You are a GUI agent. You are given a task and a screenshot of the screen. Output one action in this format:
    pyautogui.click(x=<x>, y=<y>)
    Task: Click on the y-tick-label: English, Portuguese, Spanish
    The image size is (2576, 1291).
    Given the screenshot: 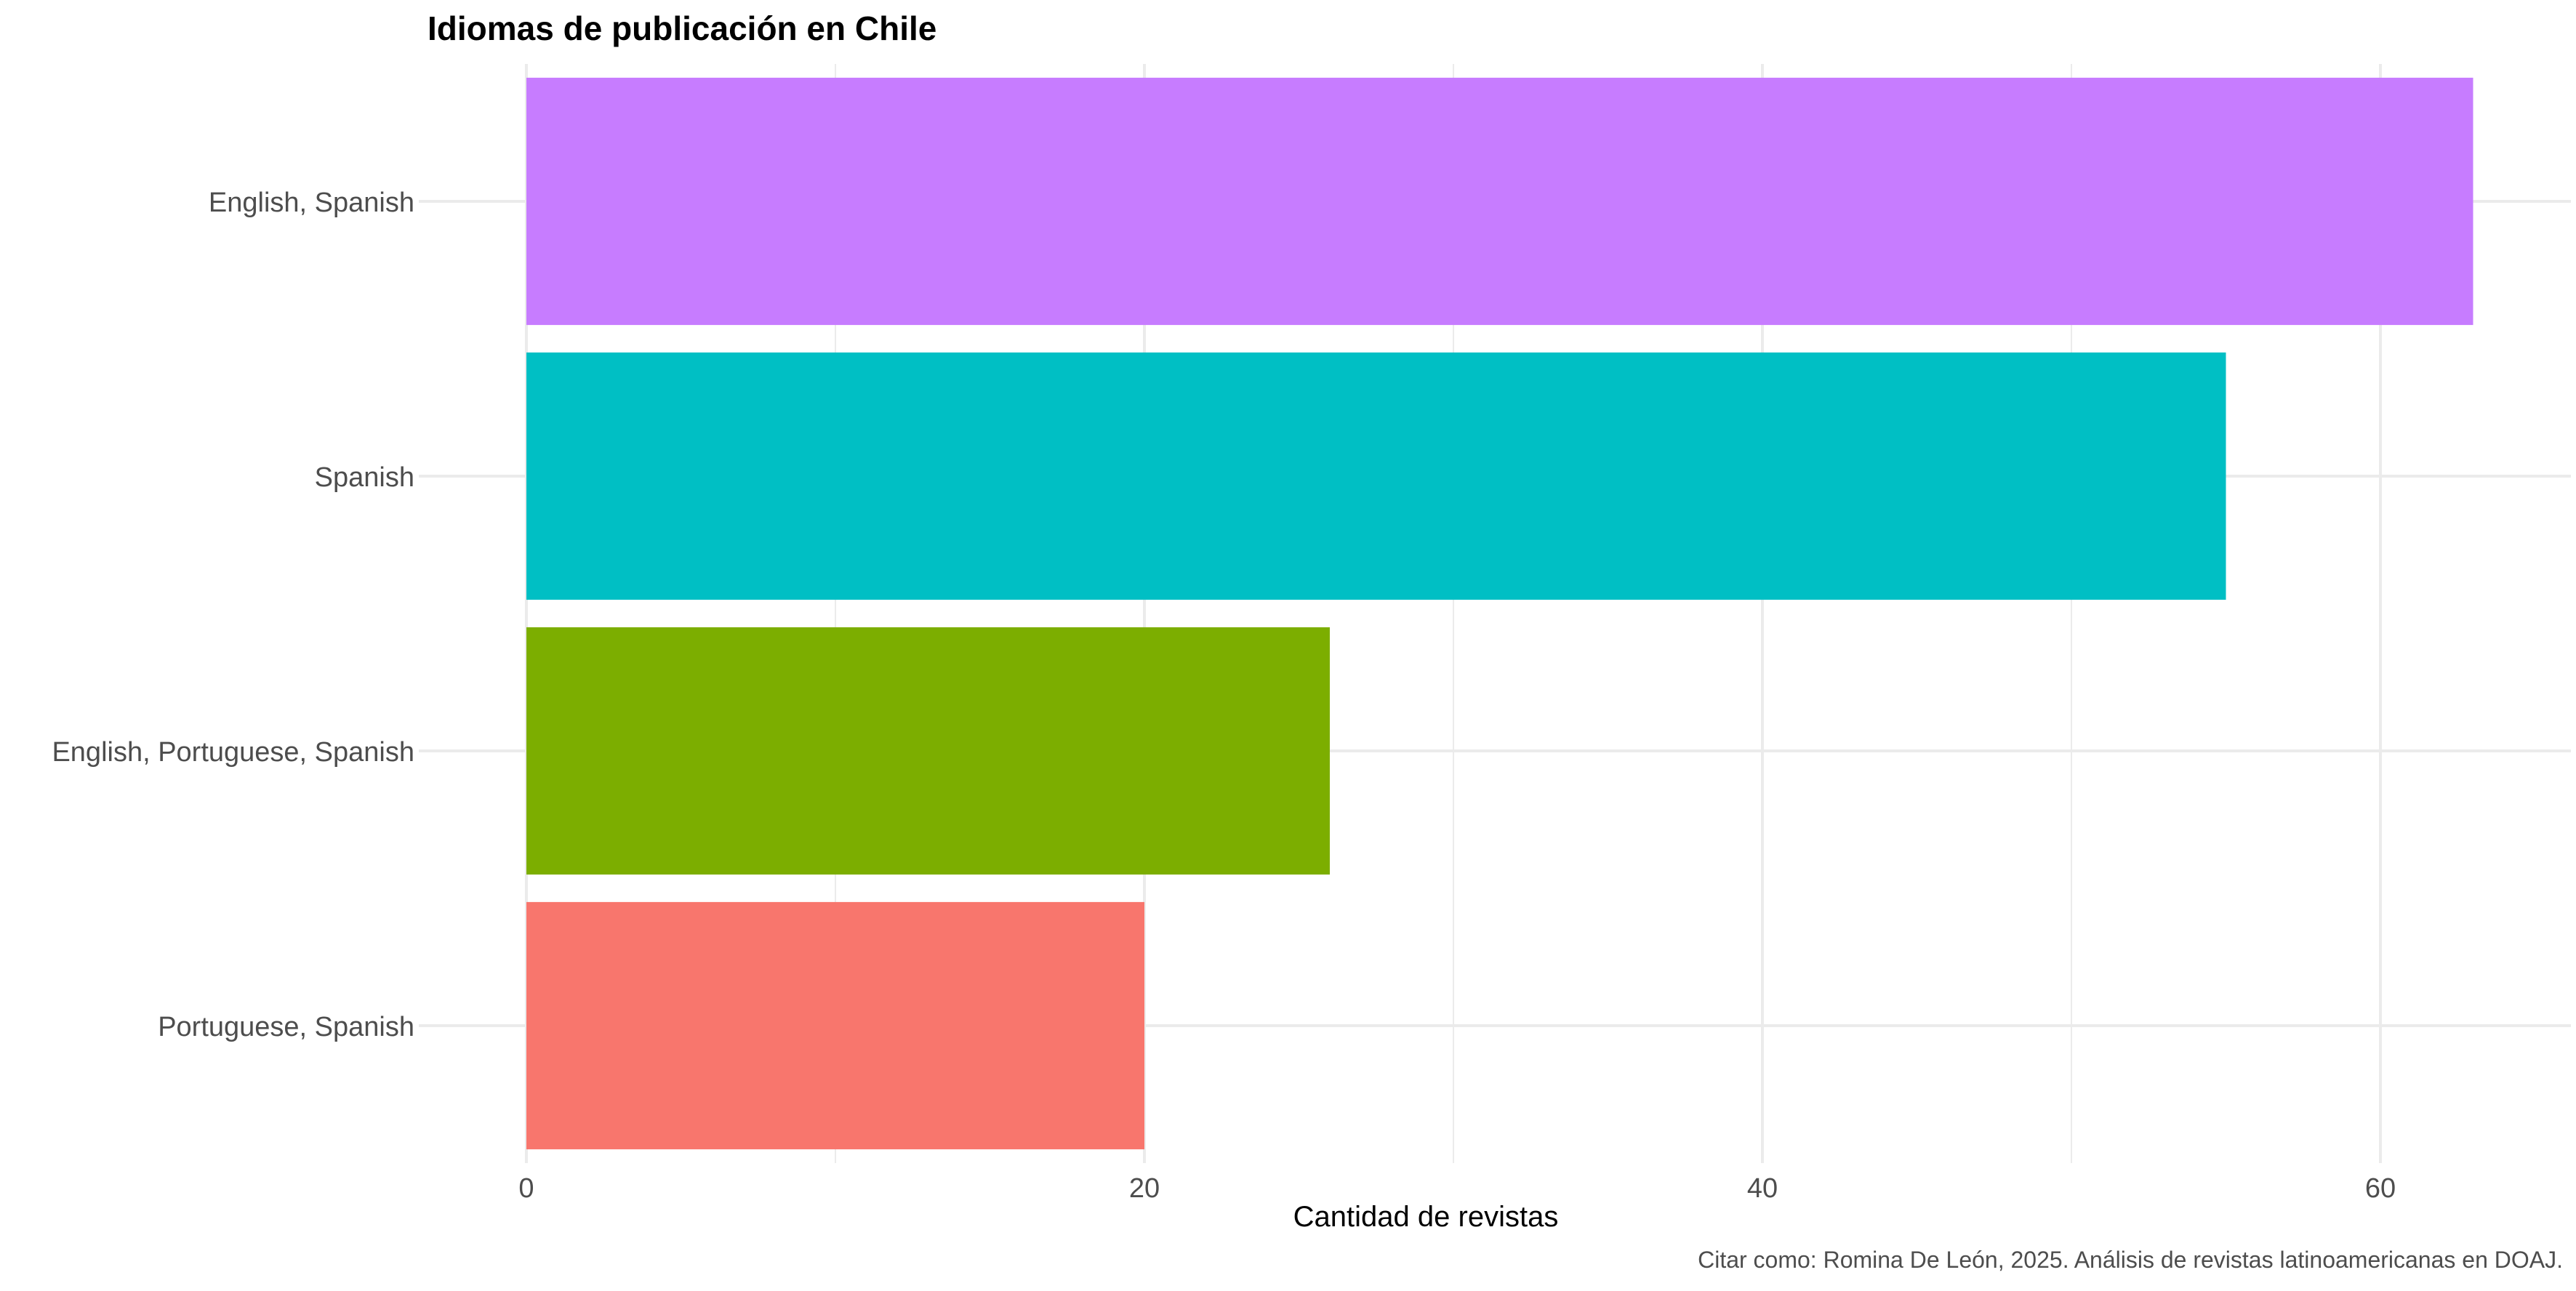 What is the action you would take?
    pyautogui.click(x=233, y=752)
    